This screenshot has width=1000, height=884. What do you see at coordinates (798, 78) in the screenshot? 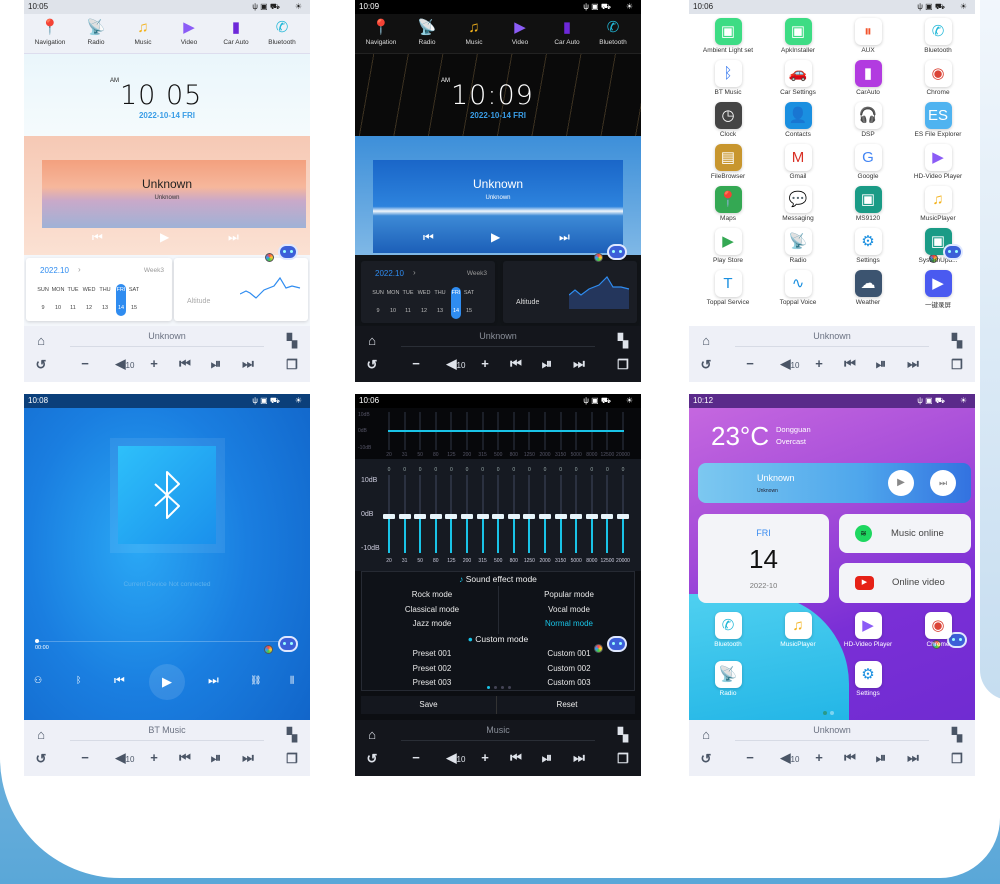
I see `app-car-settings: 🚗 Car Settings` at bounding box center [798, 78].